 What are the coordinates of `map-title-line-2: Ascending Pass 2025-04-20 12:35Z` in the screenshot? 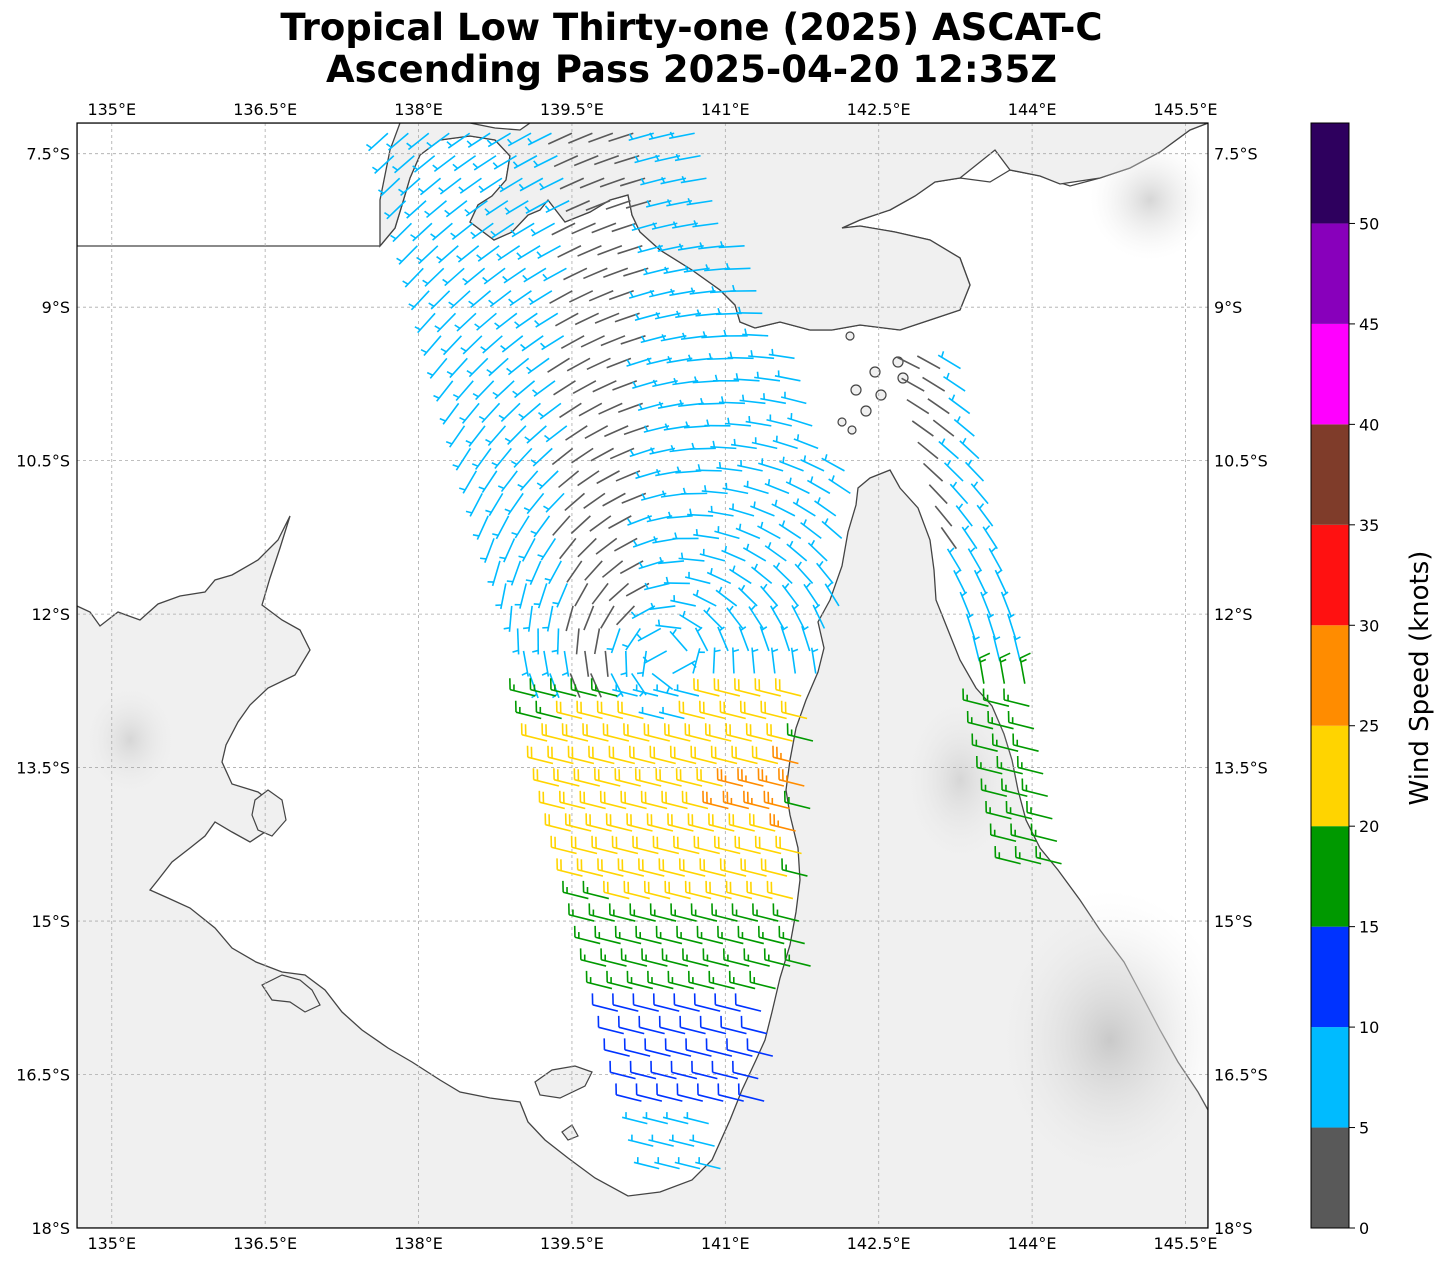 It's located at (691, 69).